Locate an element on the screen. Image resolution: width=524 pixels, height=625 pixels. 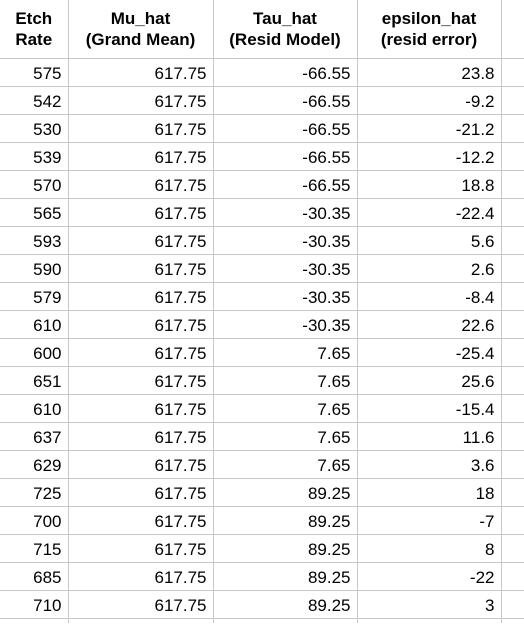
etch-rate-cell: 629 is located at coordinates (34, 464).